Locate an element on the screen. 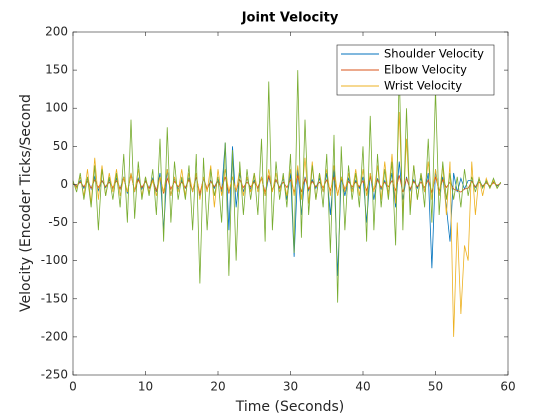 The image size is (560, 420). y-tick-label: -150 is located at coordinates (54, 298).